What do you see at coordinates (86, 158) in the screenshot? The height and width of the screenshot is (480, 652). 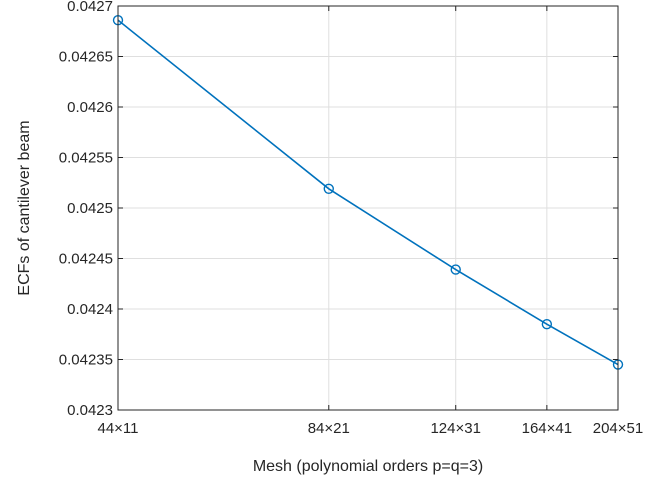 I see `y-tick-label: 0.04255` at bounding box center [86, 158].